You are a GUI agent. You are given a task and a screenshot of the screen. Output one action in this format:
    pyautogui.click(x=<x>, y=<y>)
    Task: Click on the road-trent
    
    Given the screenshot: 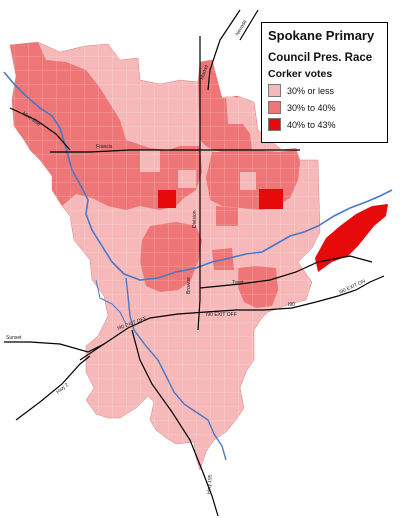 What is the action you would take?
    pyautogui.click(x=286, y=272)
    